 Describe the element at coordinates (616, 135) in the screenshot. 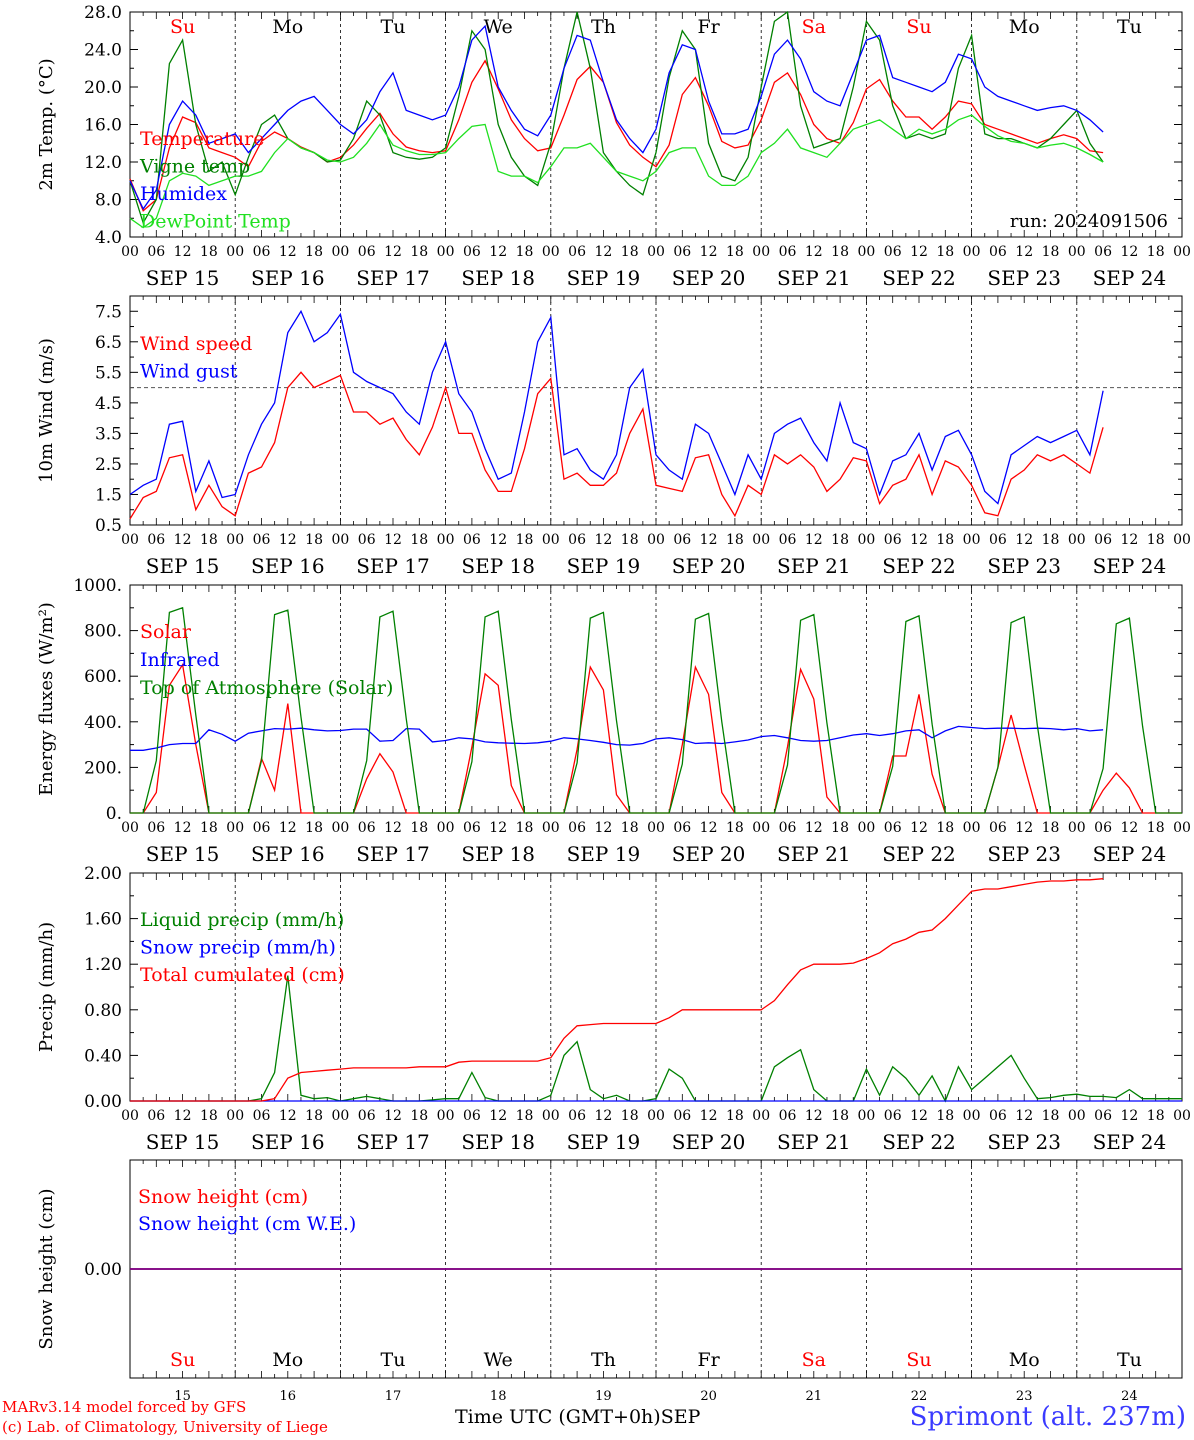

I see `series-line-temperature` at that location.